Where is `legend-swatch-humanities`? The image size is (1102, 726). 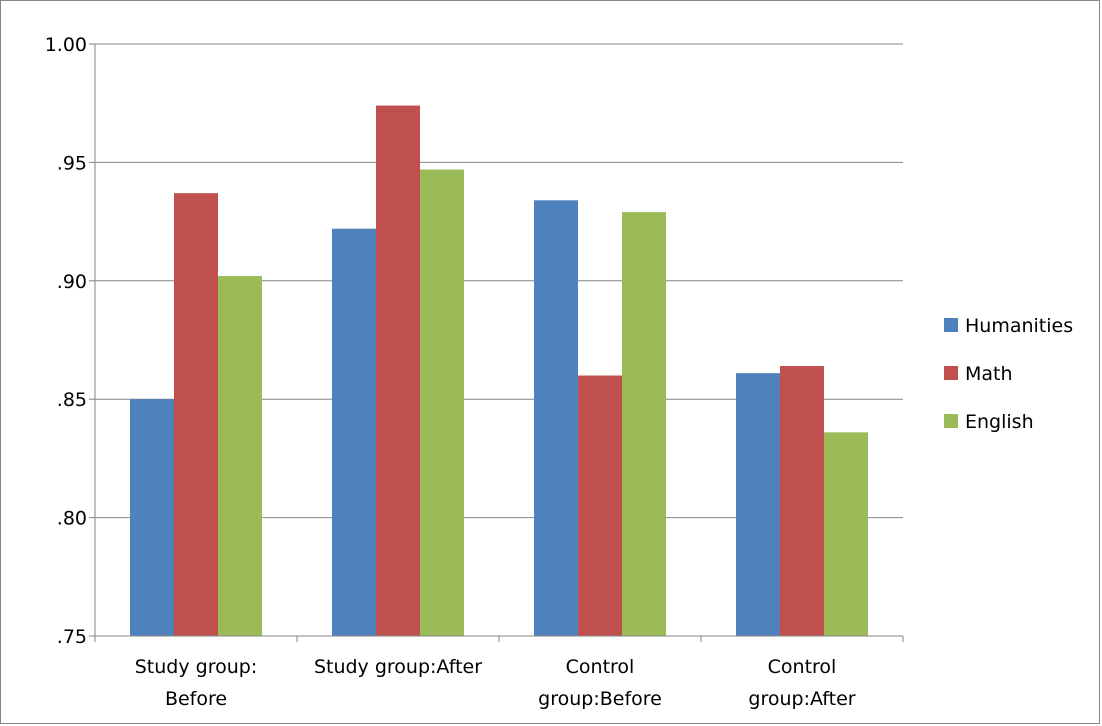 legend-swatch-humanities is located at coordinates (951, 325).